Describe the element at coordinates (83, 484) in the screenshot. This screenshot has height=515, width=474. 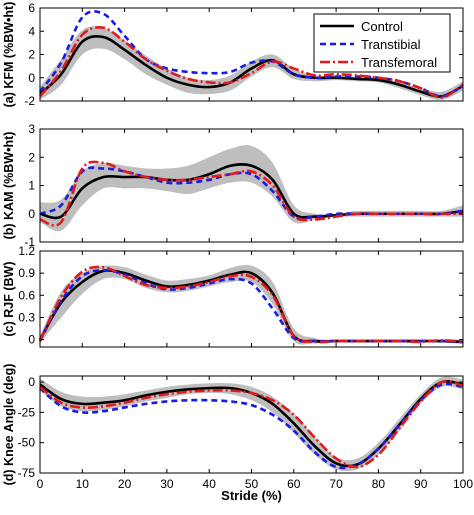
I see `x-tick-label: 10` at that location.